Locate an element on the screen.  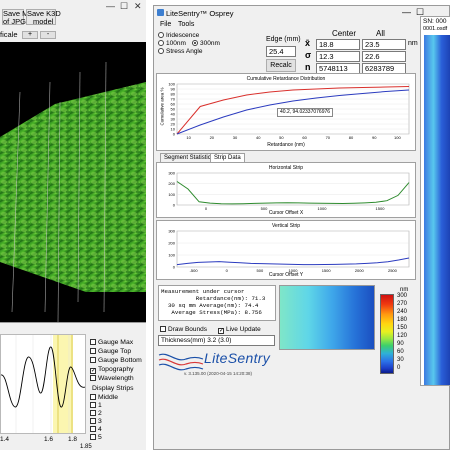
colorbar-tick-label: 60 is located at coordinates (400, 352).